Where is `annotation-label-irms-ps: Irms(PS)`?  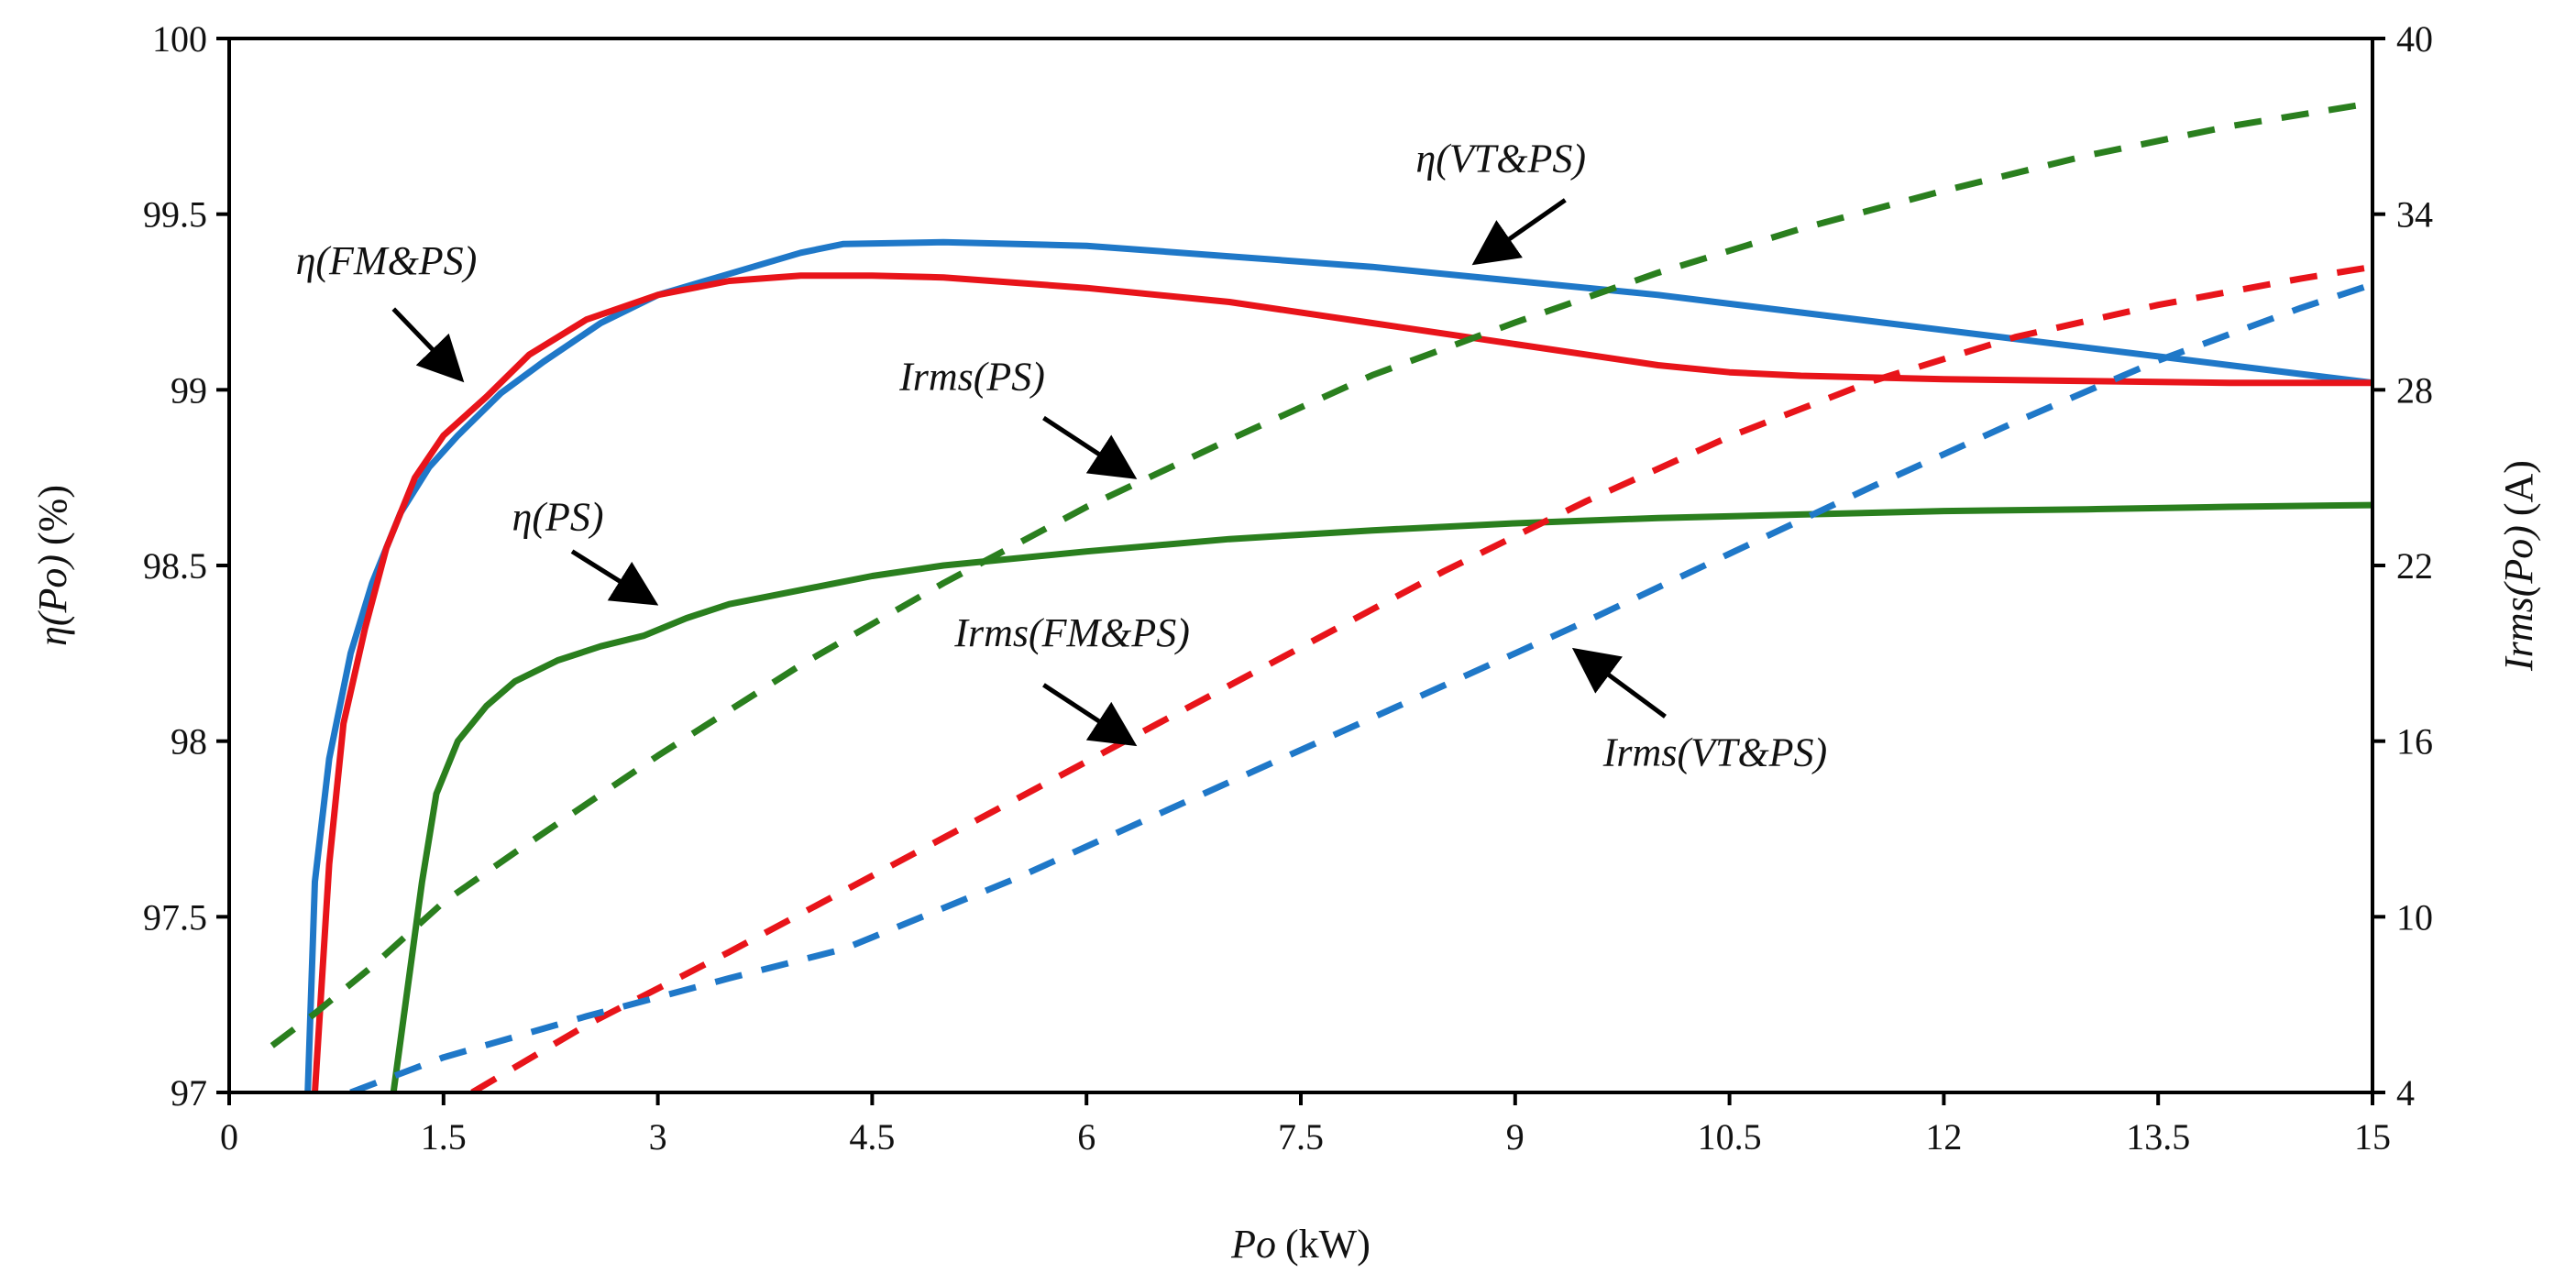 annotation-label-irms-ps: Irms(PS) is located at coordinates (971, 377).